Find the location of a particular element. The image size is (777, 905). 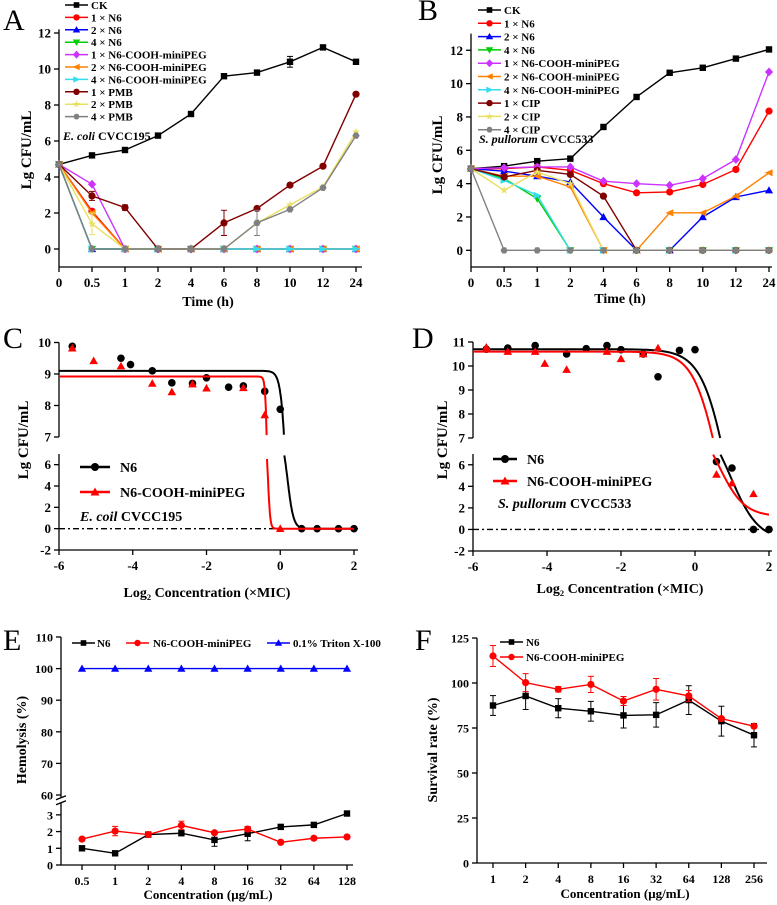

y-tick-label: 7 is located at coordinates (48, 437).